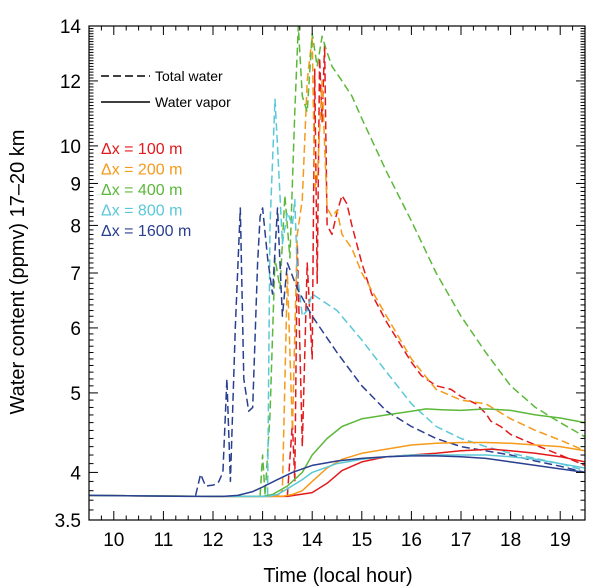 The width and height of the screenshot is (597, 586). I want to click on x-tick-label: 19, so click(560, 540).